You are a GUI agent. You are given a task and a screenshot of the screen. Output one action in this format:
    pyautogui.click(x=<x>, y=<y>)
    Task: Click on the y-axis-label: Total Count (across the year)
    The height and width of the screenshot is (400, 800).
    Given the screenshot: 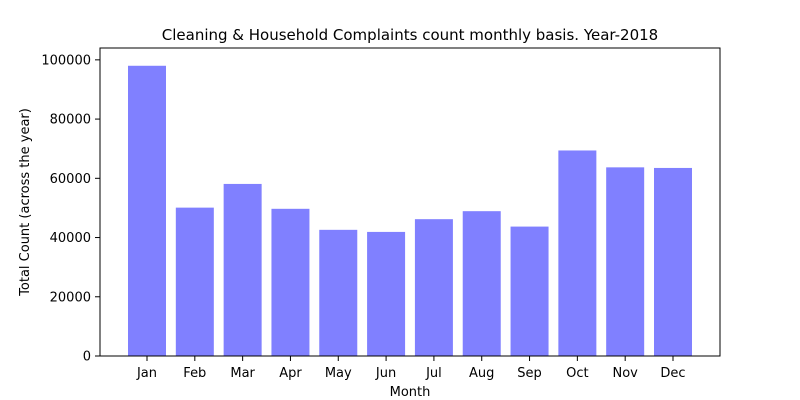 What is the action you would take?
    pyautogui.click(x=25, y=202)
    